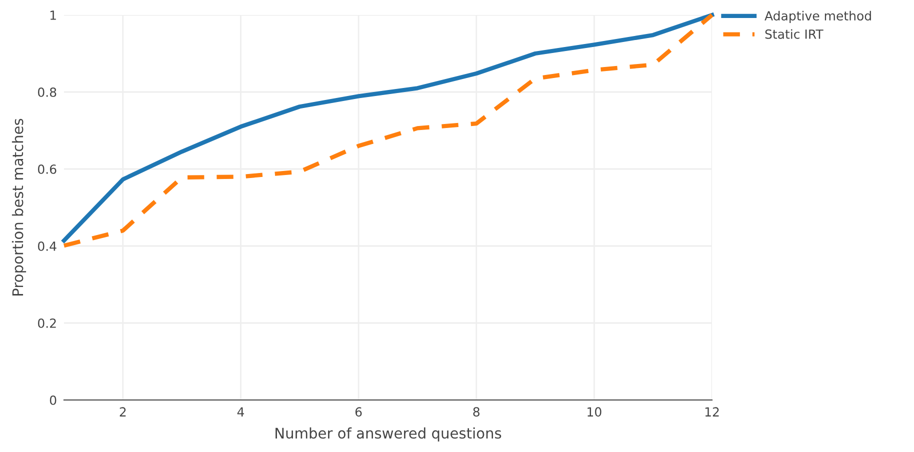 This screenshot has height=452, width=914. I want to click on x-tick-label: 8, so click(476, 412).